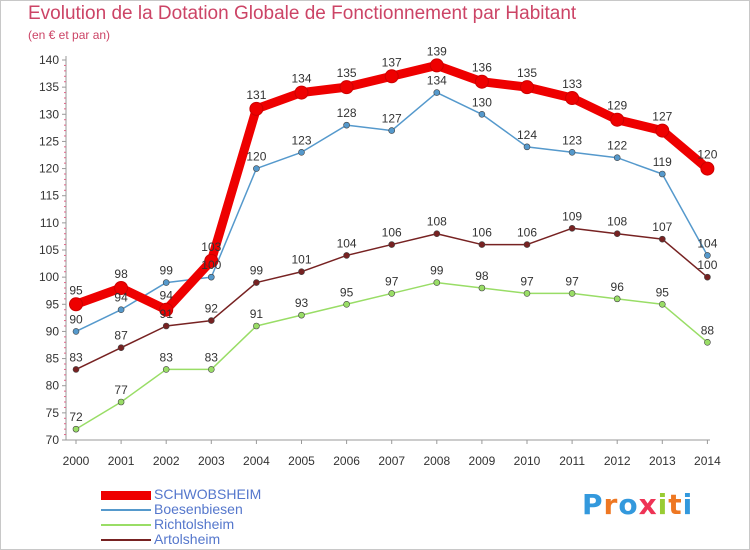 This screenshot has width=750, height=550. I want to click on y-tick-label: 70, so click(53, 440).